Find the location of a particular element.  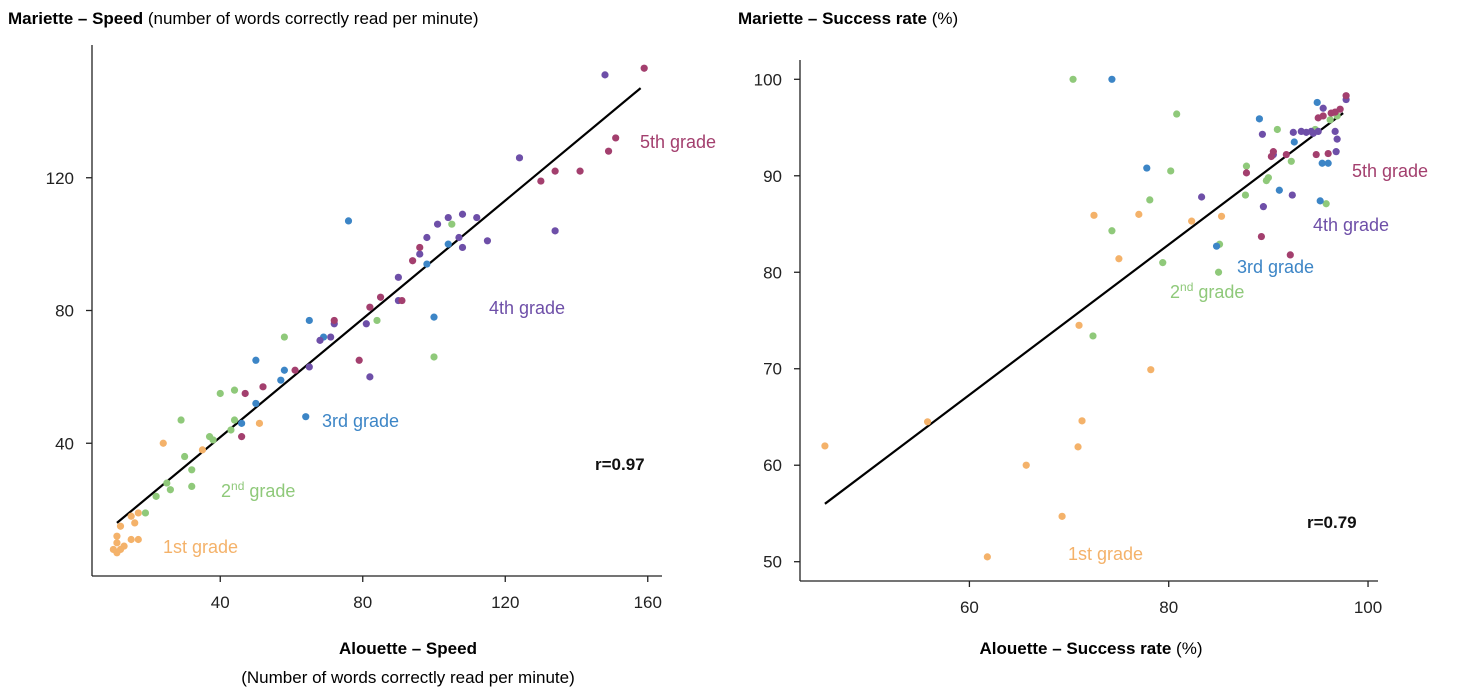

speed-label-3rd-grade: 3rd grade is located at coordinates (360, 421).